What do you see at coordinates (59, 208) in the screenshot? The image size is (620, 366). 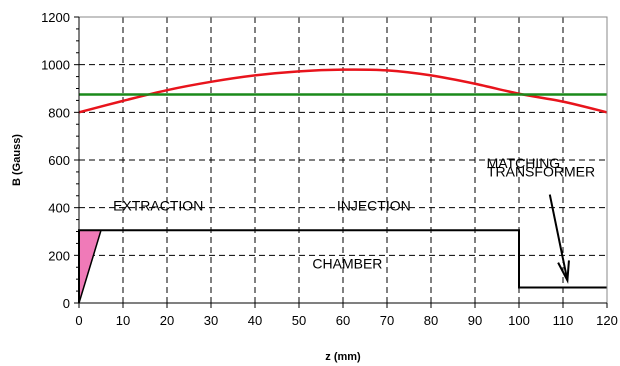 I see `y-tick-label: 400` at bounding box center [59, 208].